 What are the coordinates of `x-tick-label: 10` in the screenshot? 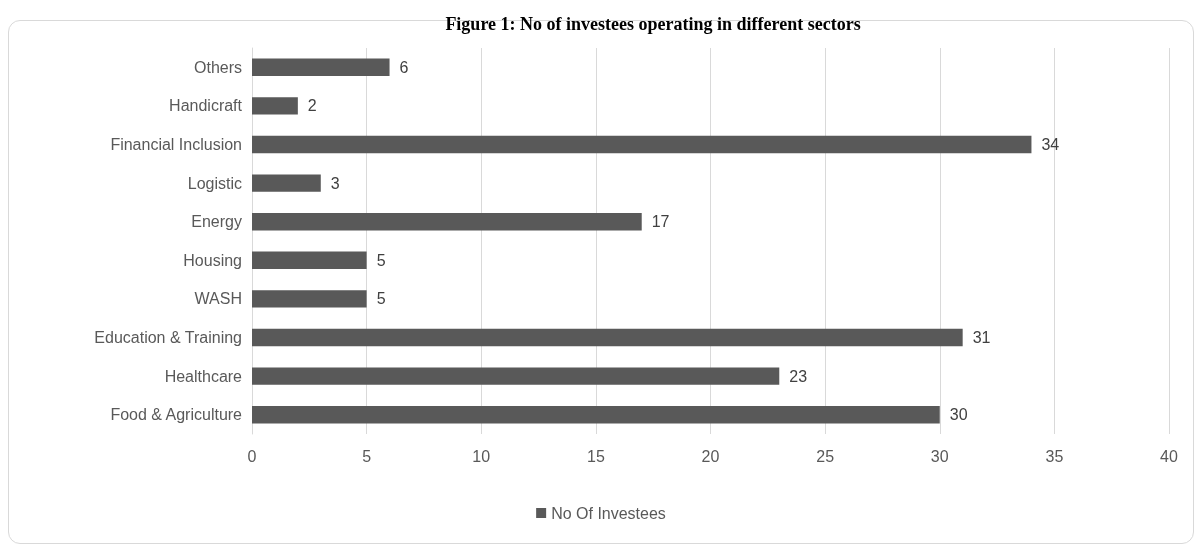 It's located at (481, 456).